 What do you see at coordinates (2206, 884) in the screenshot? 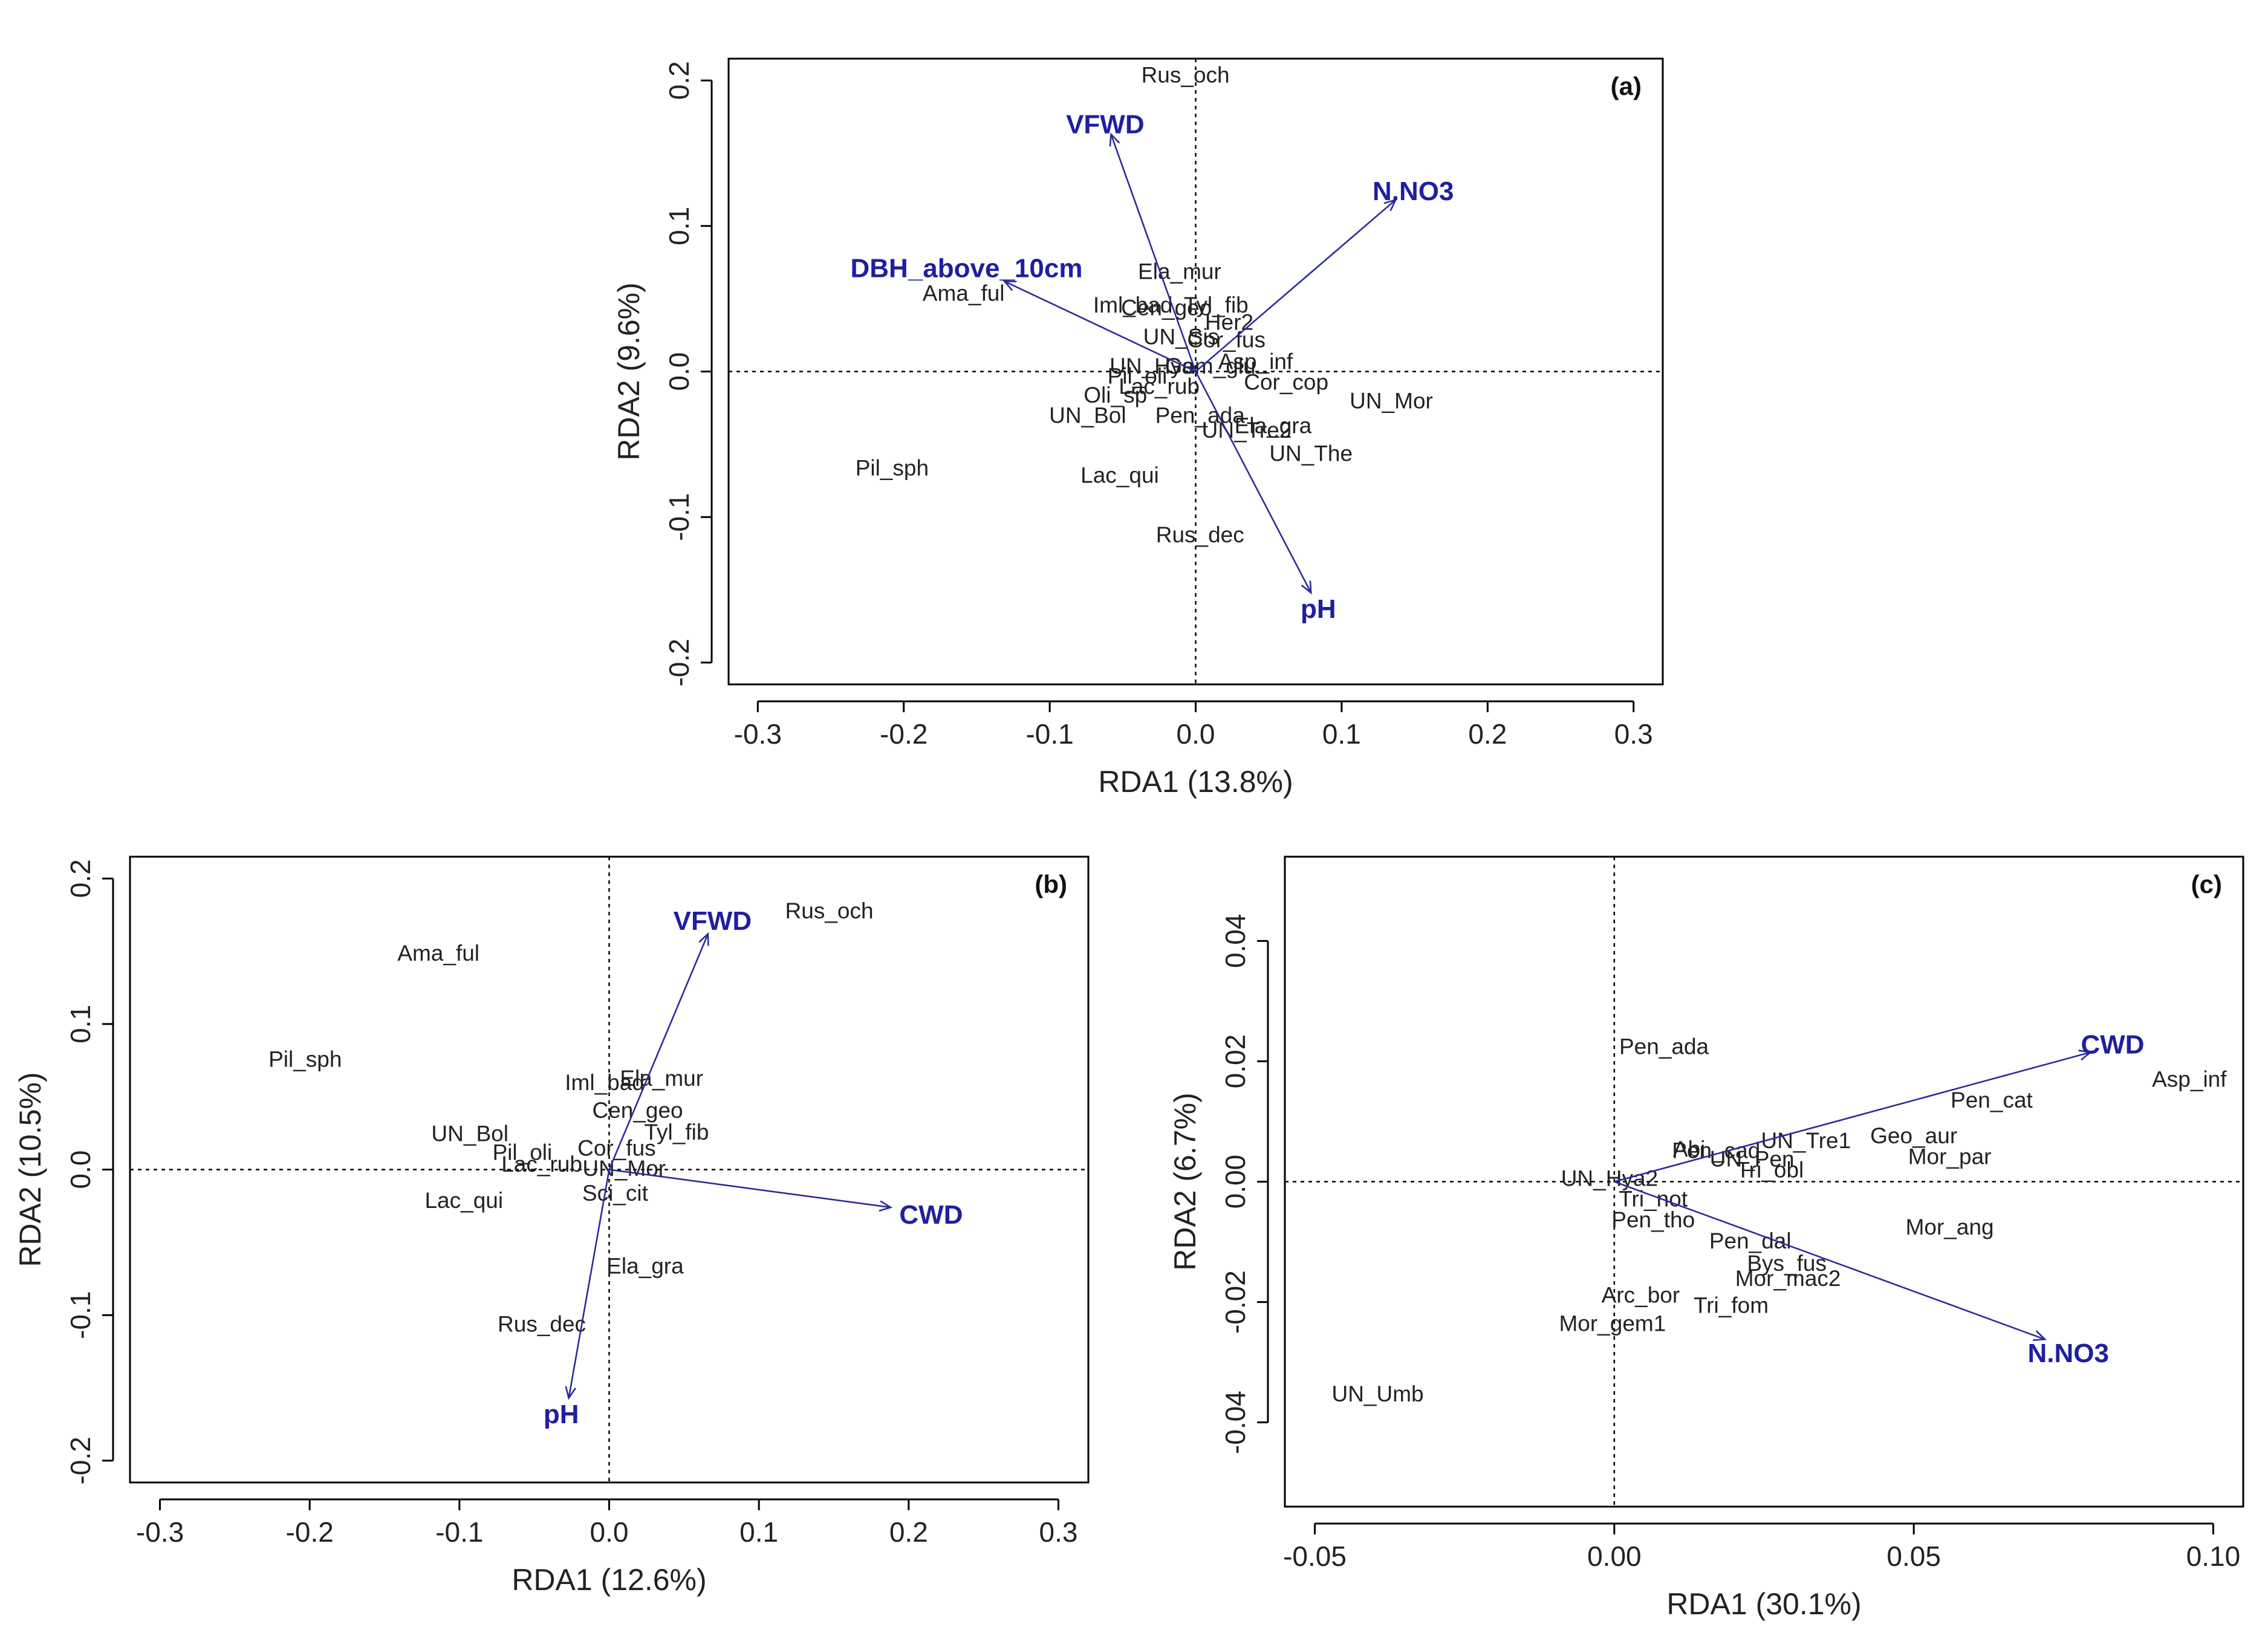
I see `panel-label: (c)` at bounding box center [2206, 884].